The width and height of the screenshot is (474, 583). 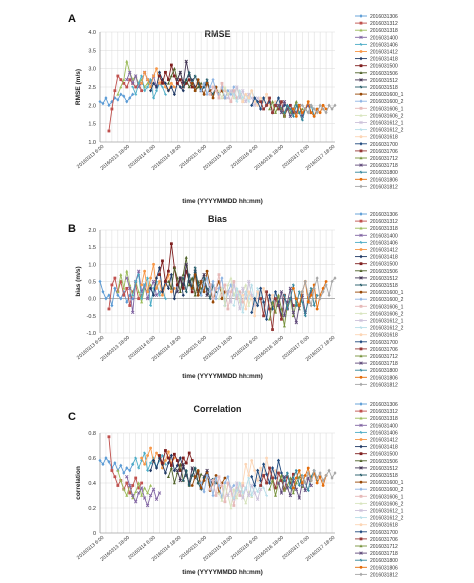 I want to click on legend-item: 2016031512, so click(x=376, y=279).